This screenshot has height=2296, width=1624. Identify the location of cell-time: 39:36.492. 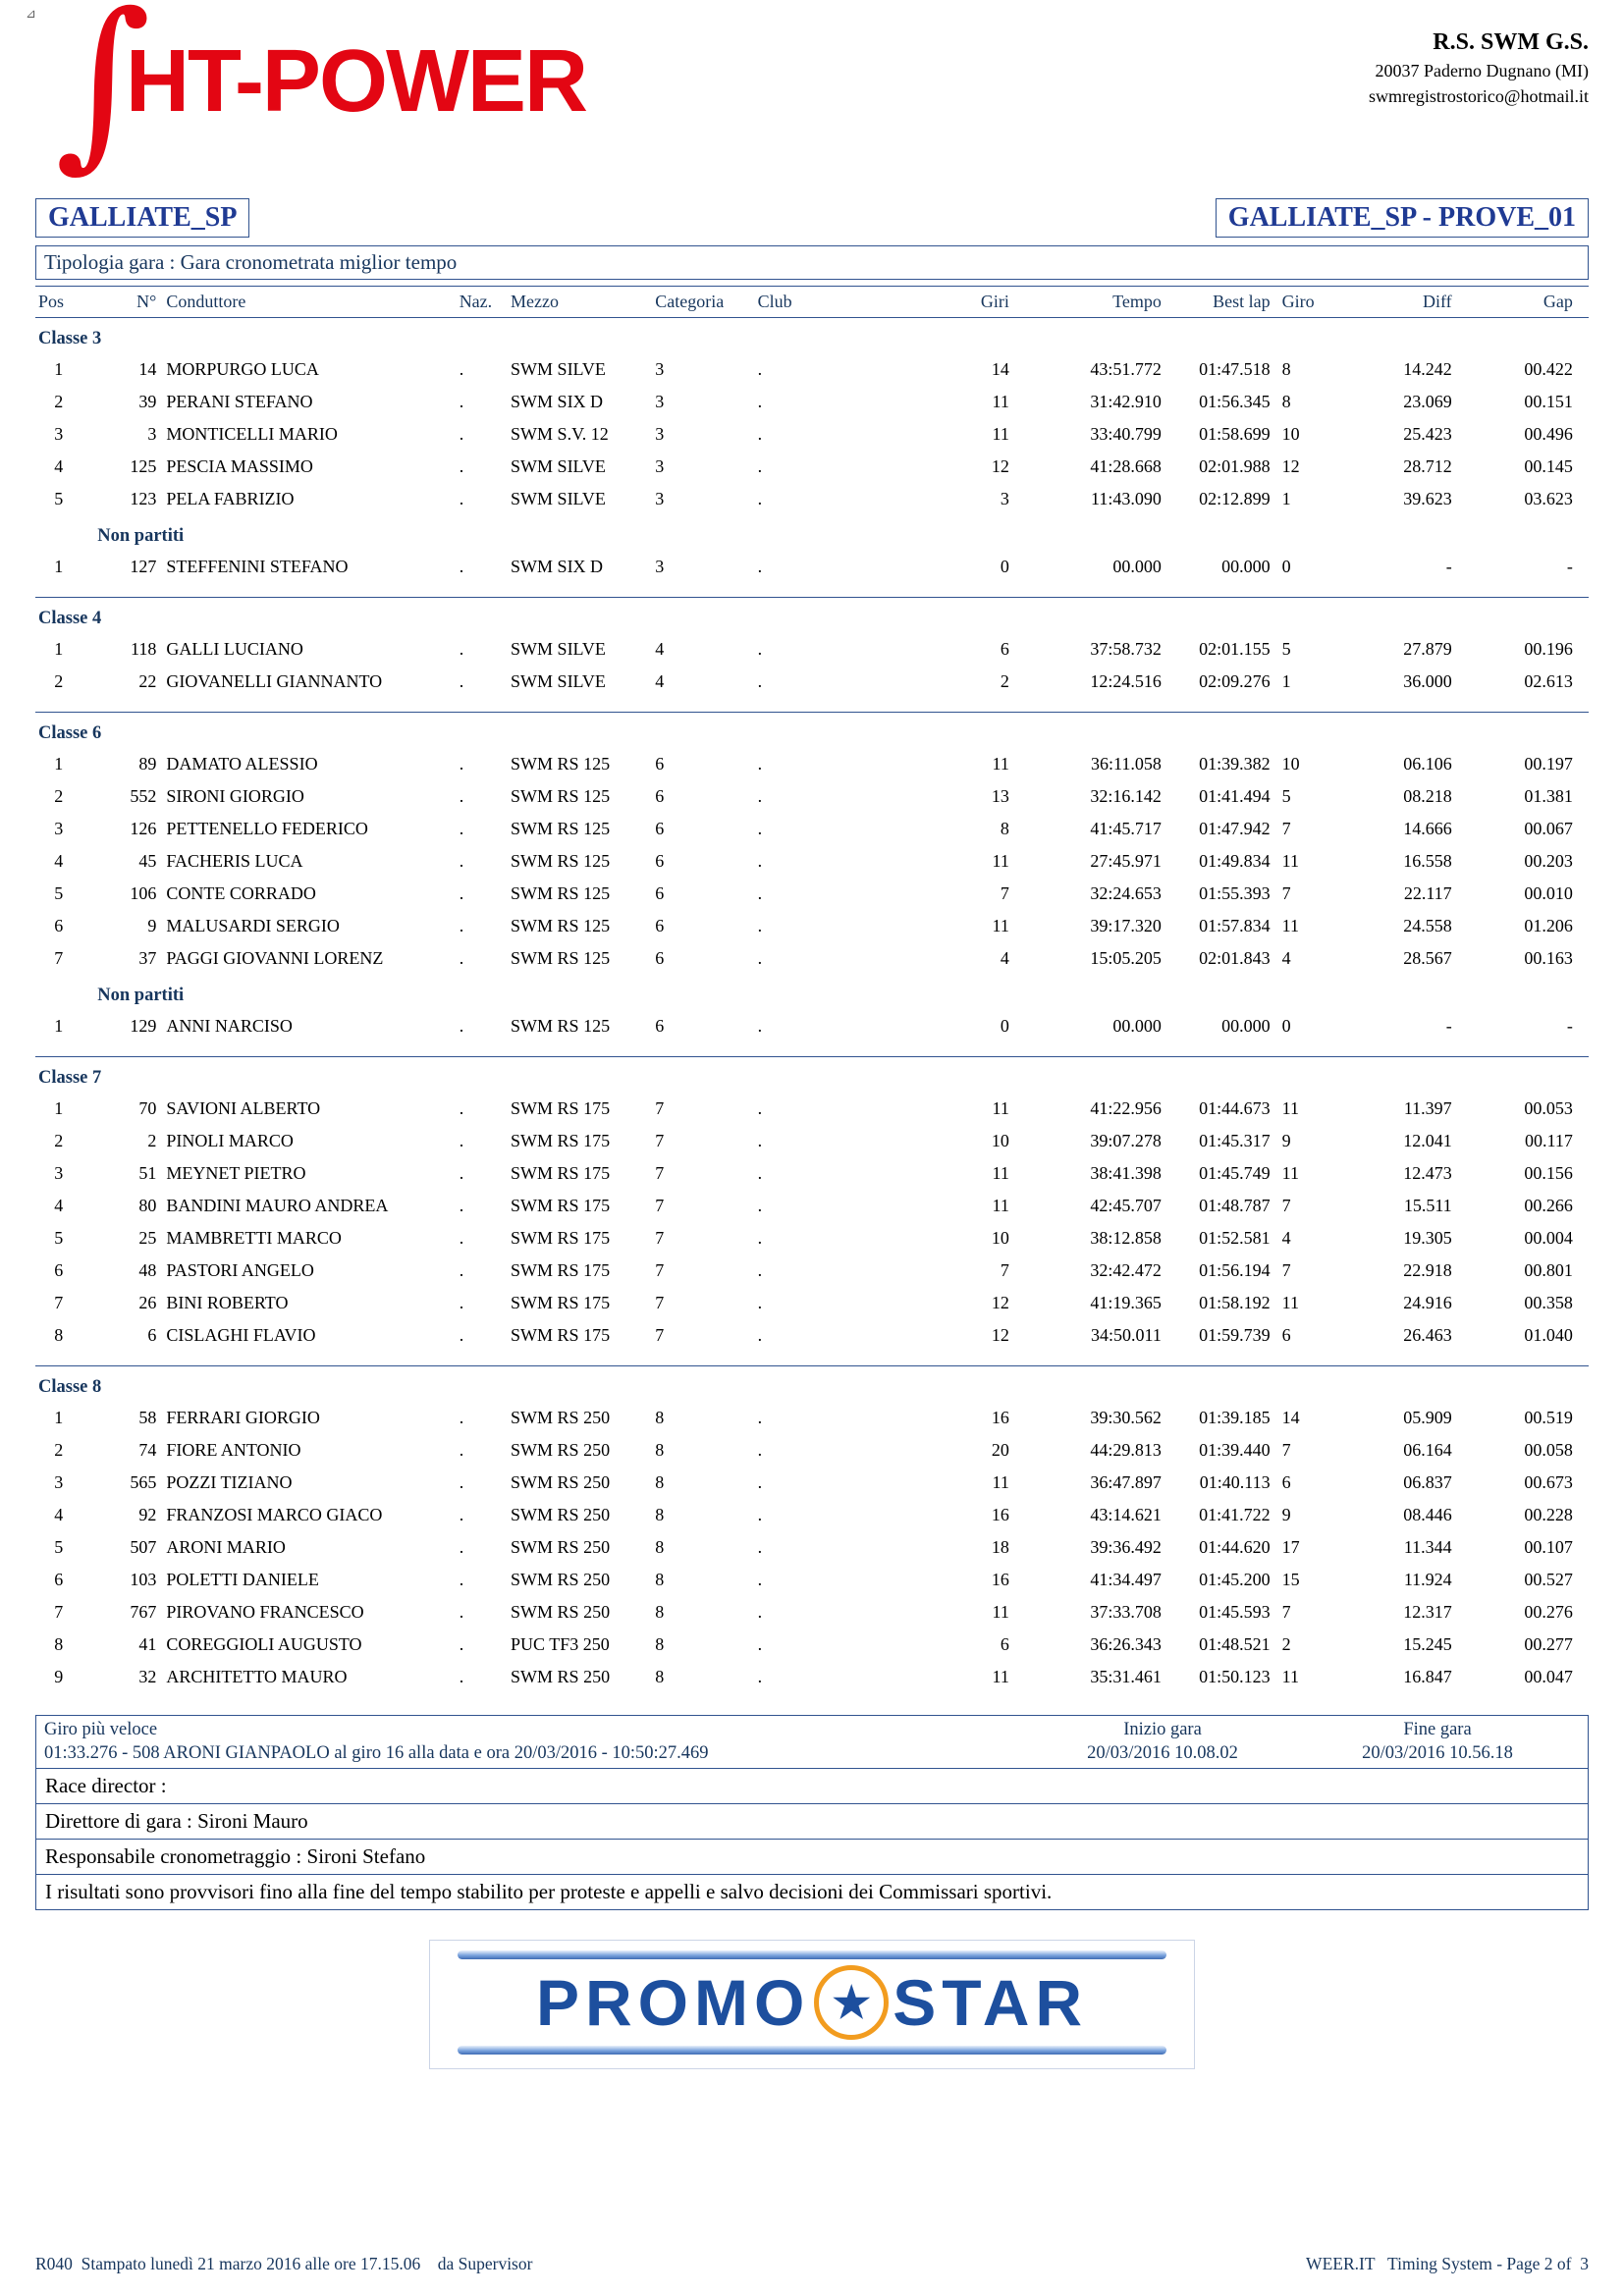
(1126, 1547).